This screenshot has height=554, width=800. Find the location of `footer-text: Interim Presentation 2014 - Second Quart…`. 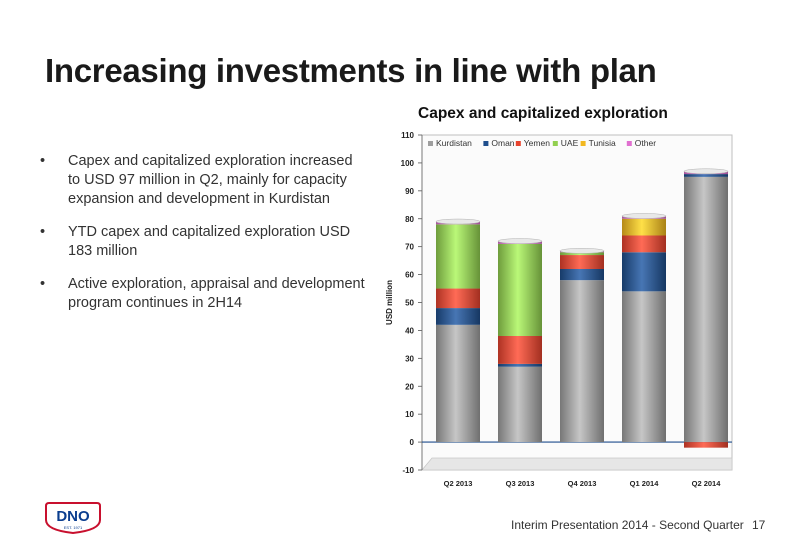

footer-text: Interim Presentation 2014 - Second Quart… is located at coordinates (627, 525).